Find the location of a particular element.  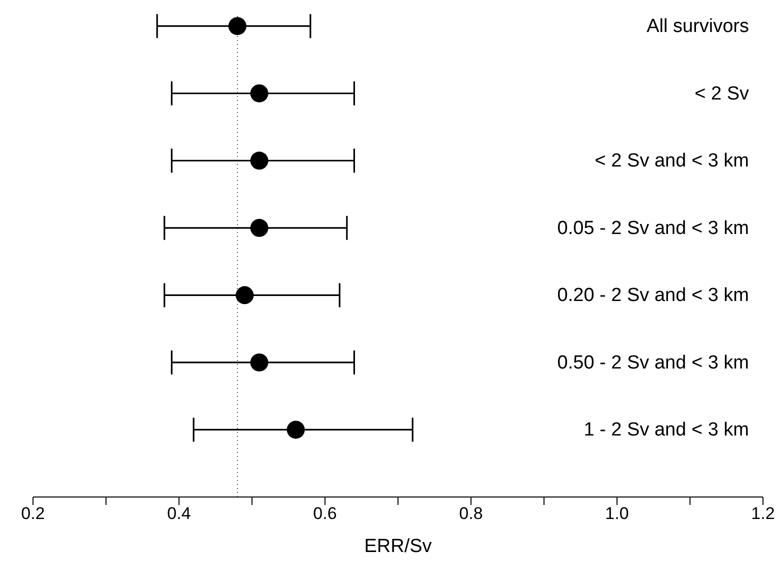

y-tick-label: 0.20 - 2 Sv and < 3 km is located at coordinates (653, 295).